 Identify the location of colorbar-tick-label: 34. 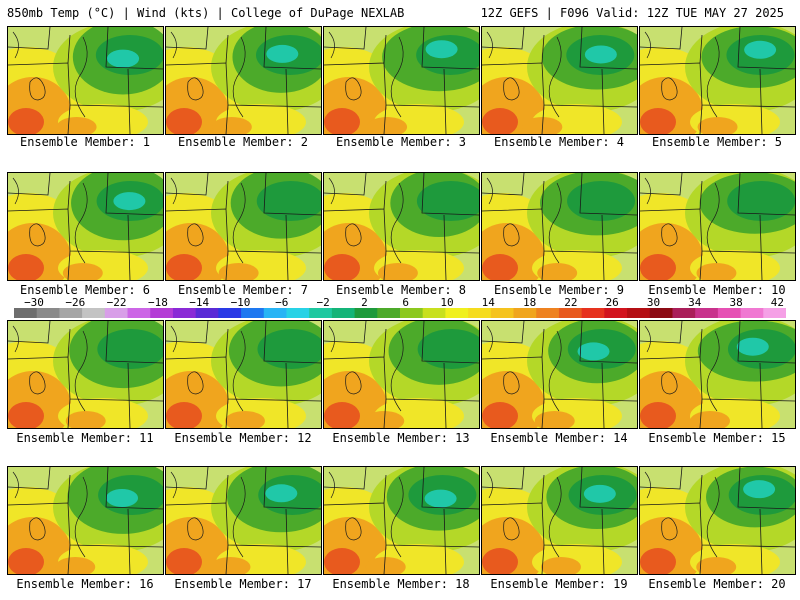
(695, 302).